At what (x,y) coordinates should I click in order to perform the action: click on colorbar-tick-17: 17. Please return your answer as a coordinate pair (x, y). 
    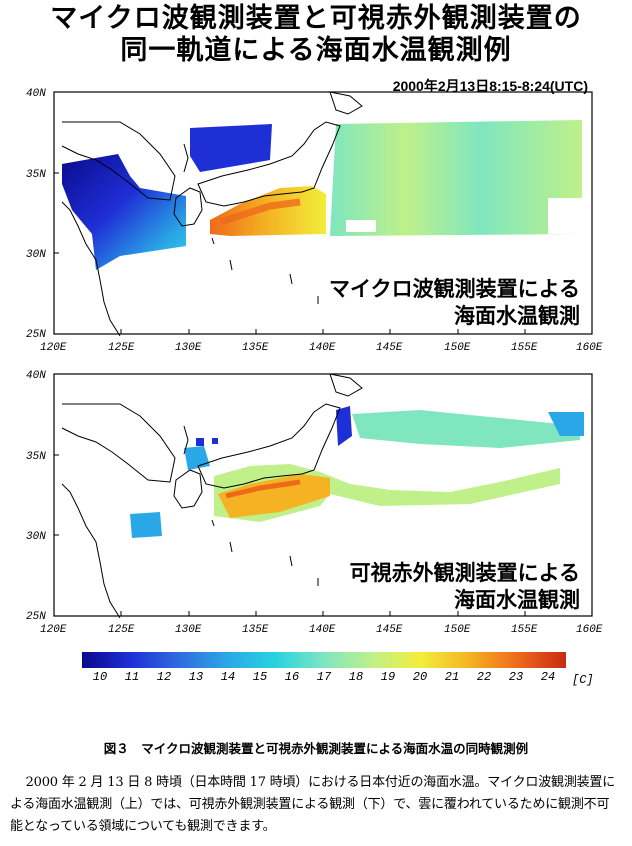
    Looking at the image, I should click on (324, 677).